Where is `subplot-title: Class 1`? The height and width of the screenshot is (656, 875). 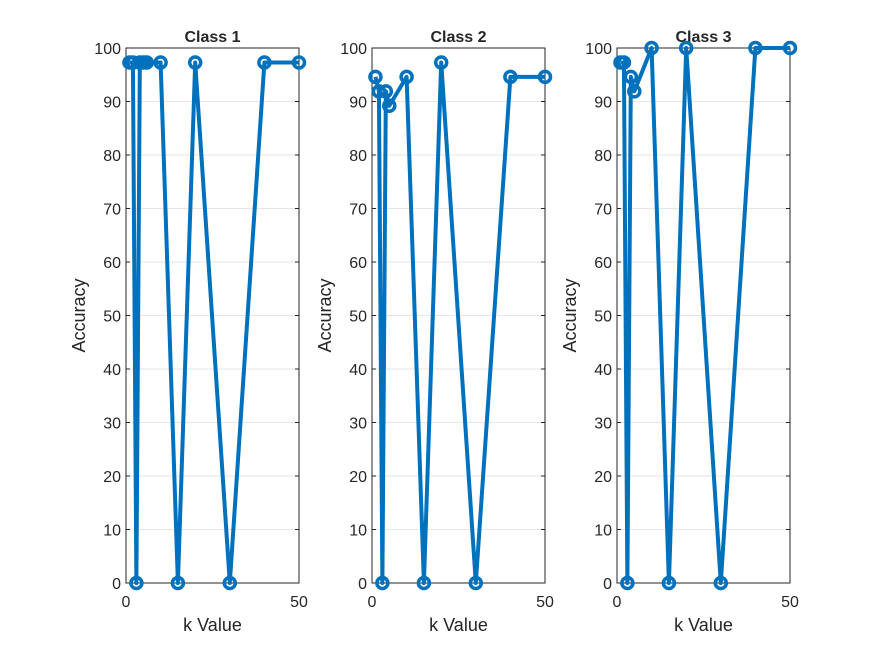 subplot-title: Class 1 is located at coordinates (212, 37).